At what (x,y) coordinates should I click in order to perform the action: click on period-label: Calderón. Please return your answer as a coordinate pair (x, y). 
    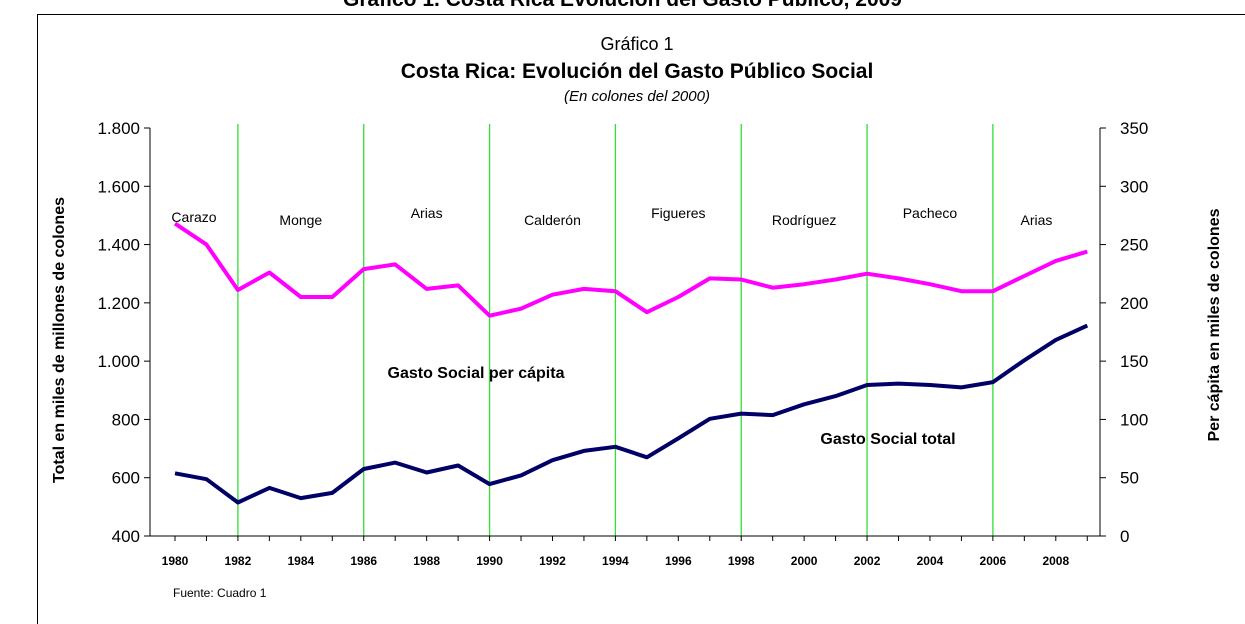
    Looking at the image, I should click on (552, 220).